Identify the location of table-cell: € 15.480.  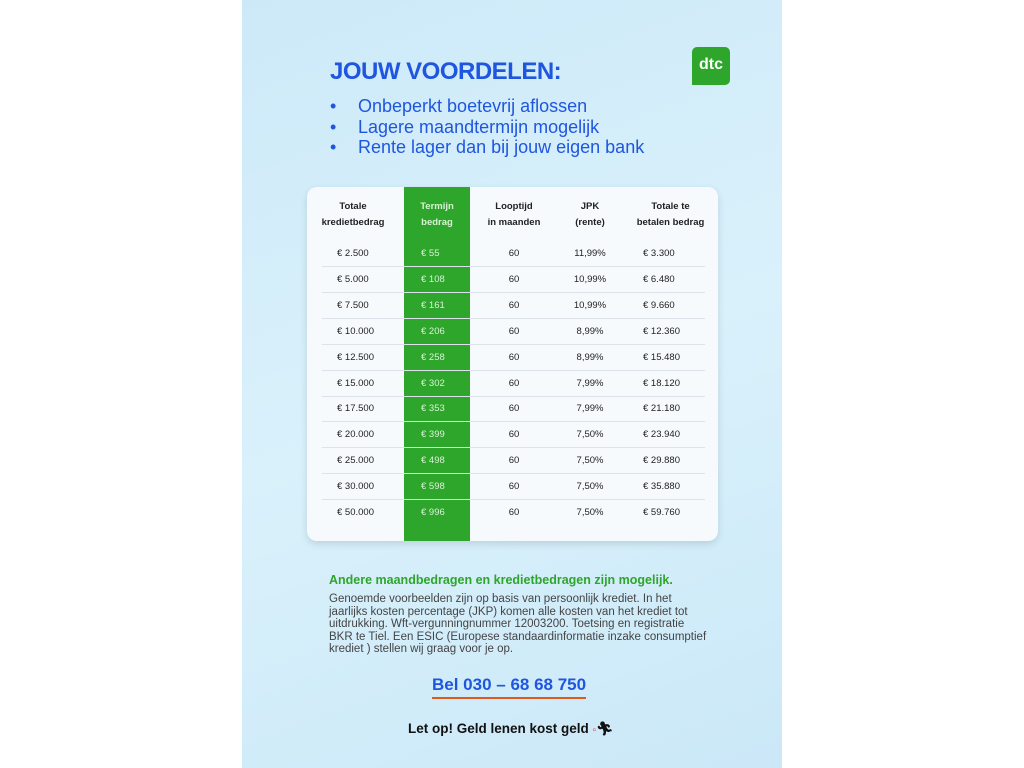
(661, 357).